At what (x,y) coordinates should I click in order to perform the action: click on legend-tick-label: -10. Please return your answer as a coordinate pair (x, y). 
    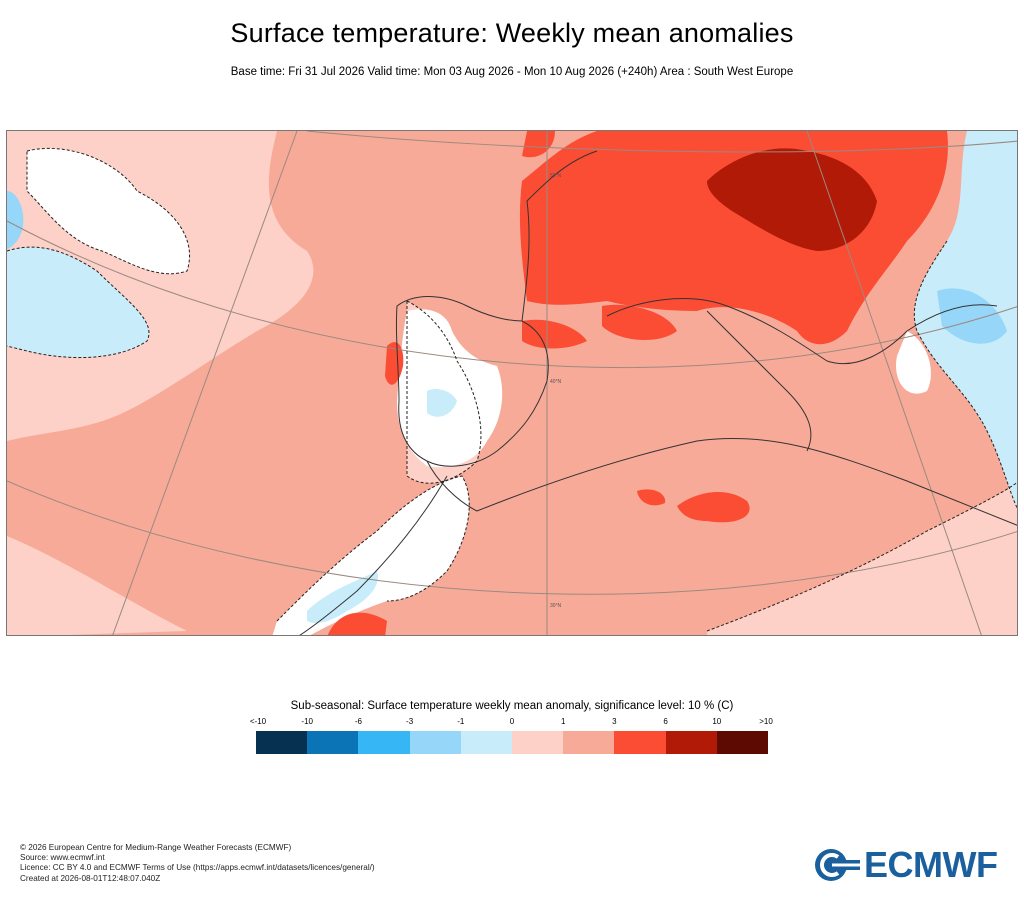
    Looking at the image, I should click on (307, 721).